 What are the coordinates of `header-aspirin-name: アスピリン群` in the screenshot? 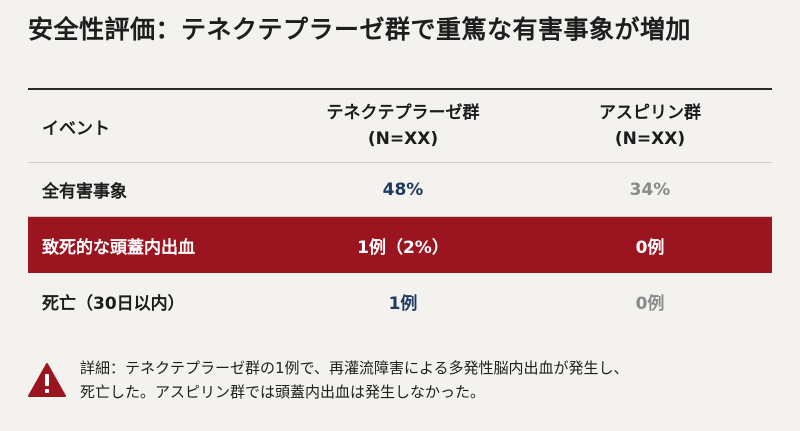 It's located at (650, 113).